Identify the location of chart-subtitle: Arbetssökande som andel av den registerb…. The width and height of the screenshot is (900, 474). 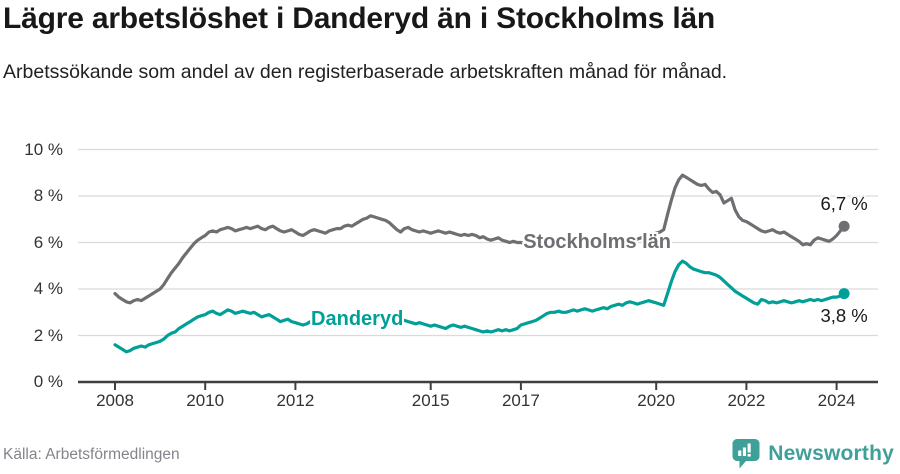
(365, 72).